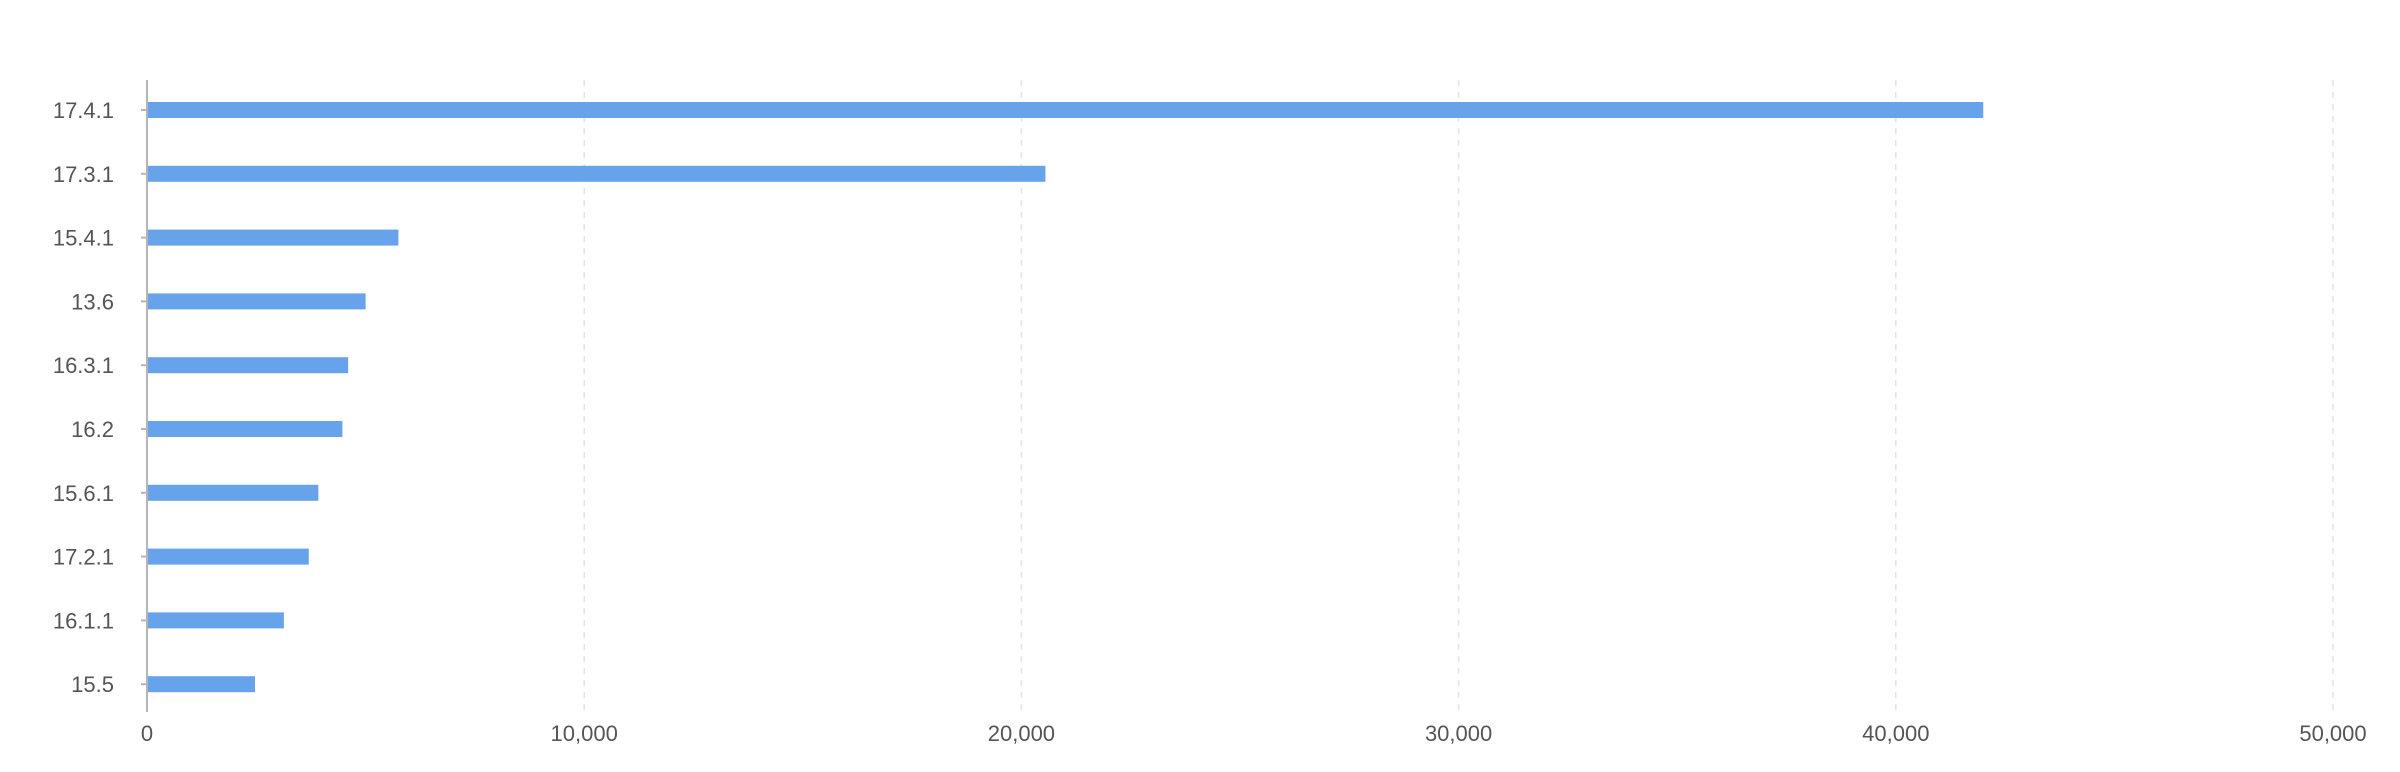 The width and height of the screenshot is (2400, 772). What do you see at coordinates (147, 733) in the screenshot?
I see `x-tick-label: 0` at bounding box center [147, 733].